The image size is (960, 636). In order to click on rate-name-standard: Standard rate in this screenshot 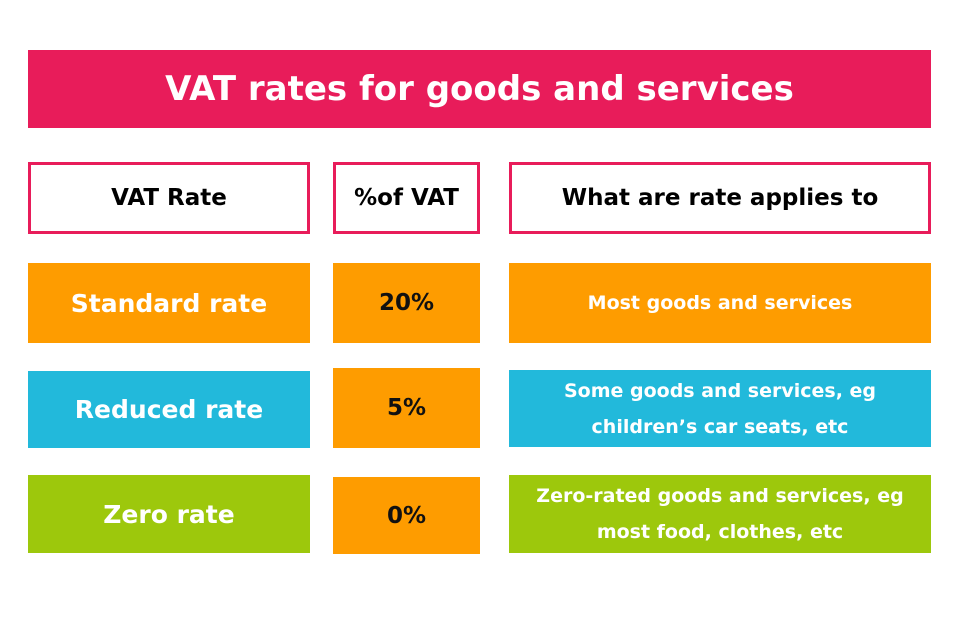, I will do `click(169, 303)`.